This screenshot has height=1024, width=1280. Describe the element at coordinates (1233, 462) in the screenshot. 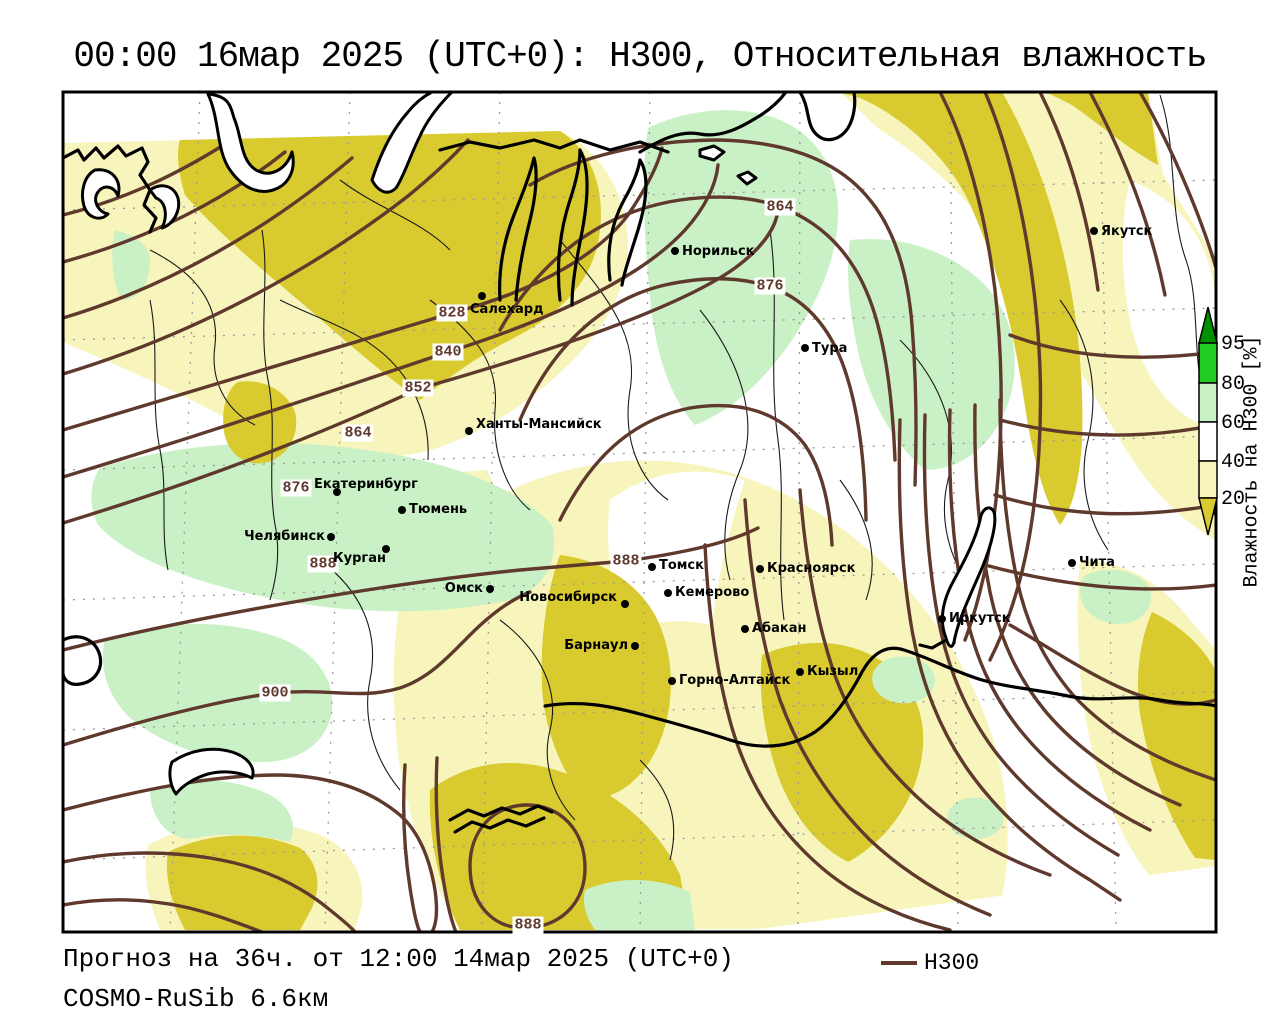

I see `colorbar-tick-40: 40` at that location.